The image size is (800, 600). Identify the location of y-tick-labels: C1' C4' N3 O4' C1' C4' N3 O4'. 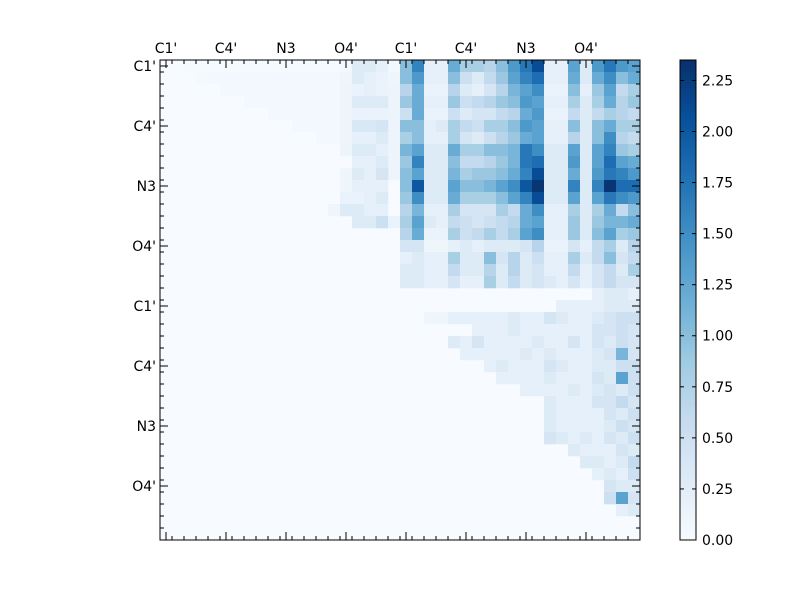
(144, 277).